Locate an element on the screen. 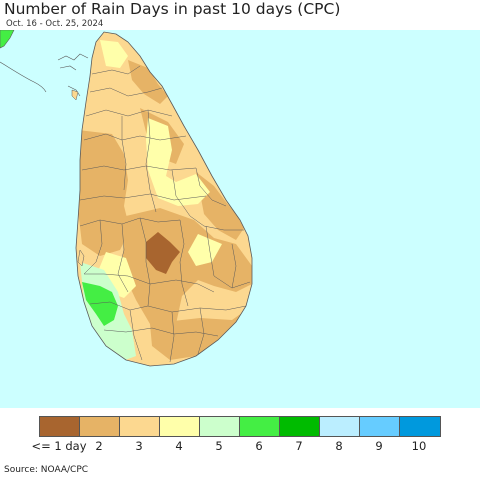  region-1-day-central is located at coordinates (163, 253).